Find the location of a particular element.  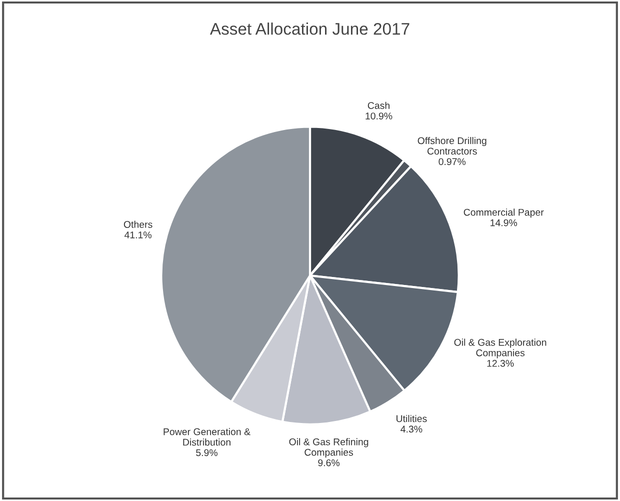

slice-label: Commercial Paper is located at coordinates (504, 213).